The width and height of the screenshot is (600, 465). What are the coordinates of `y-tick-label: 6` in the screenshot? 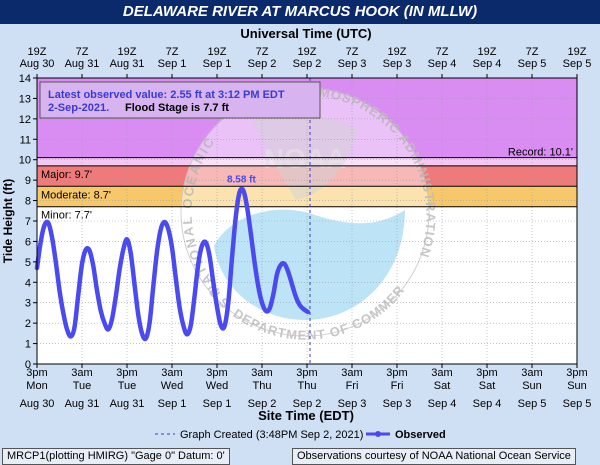 It's located at (28, 242).